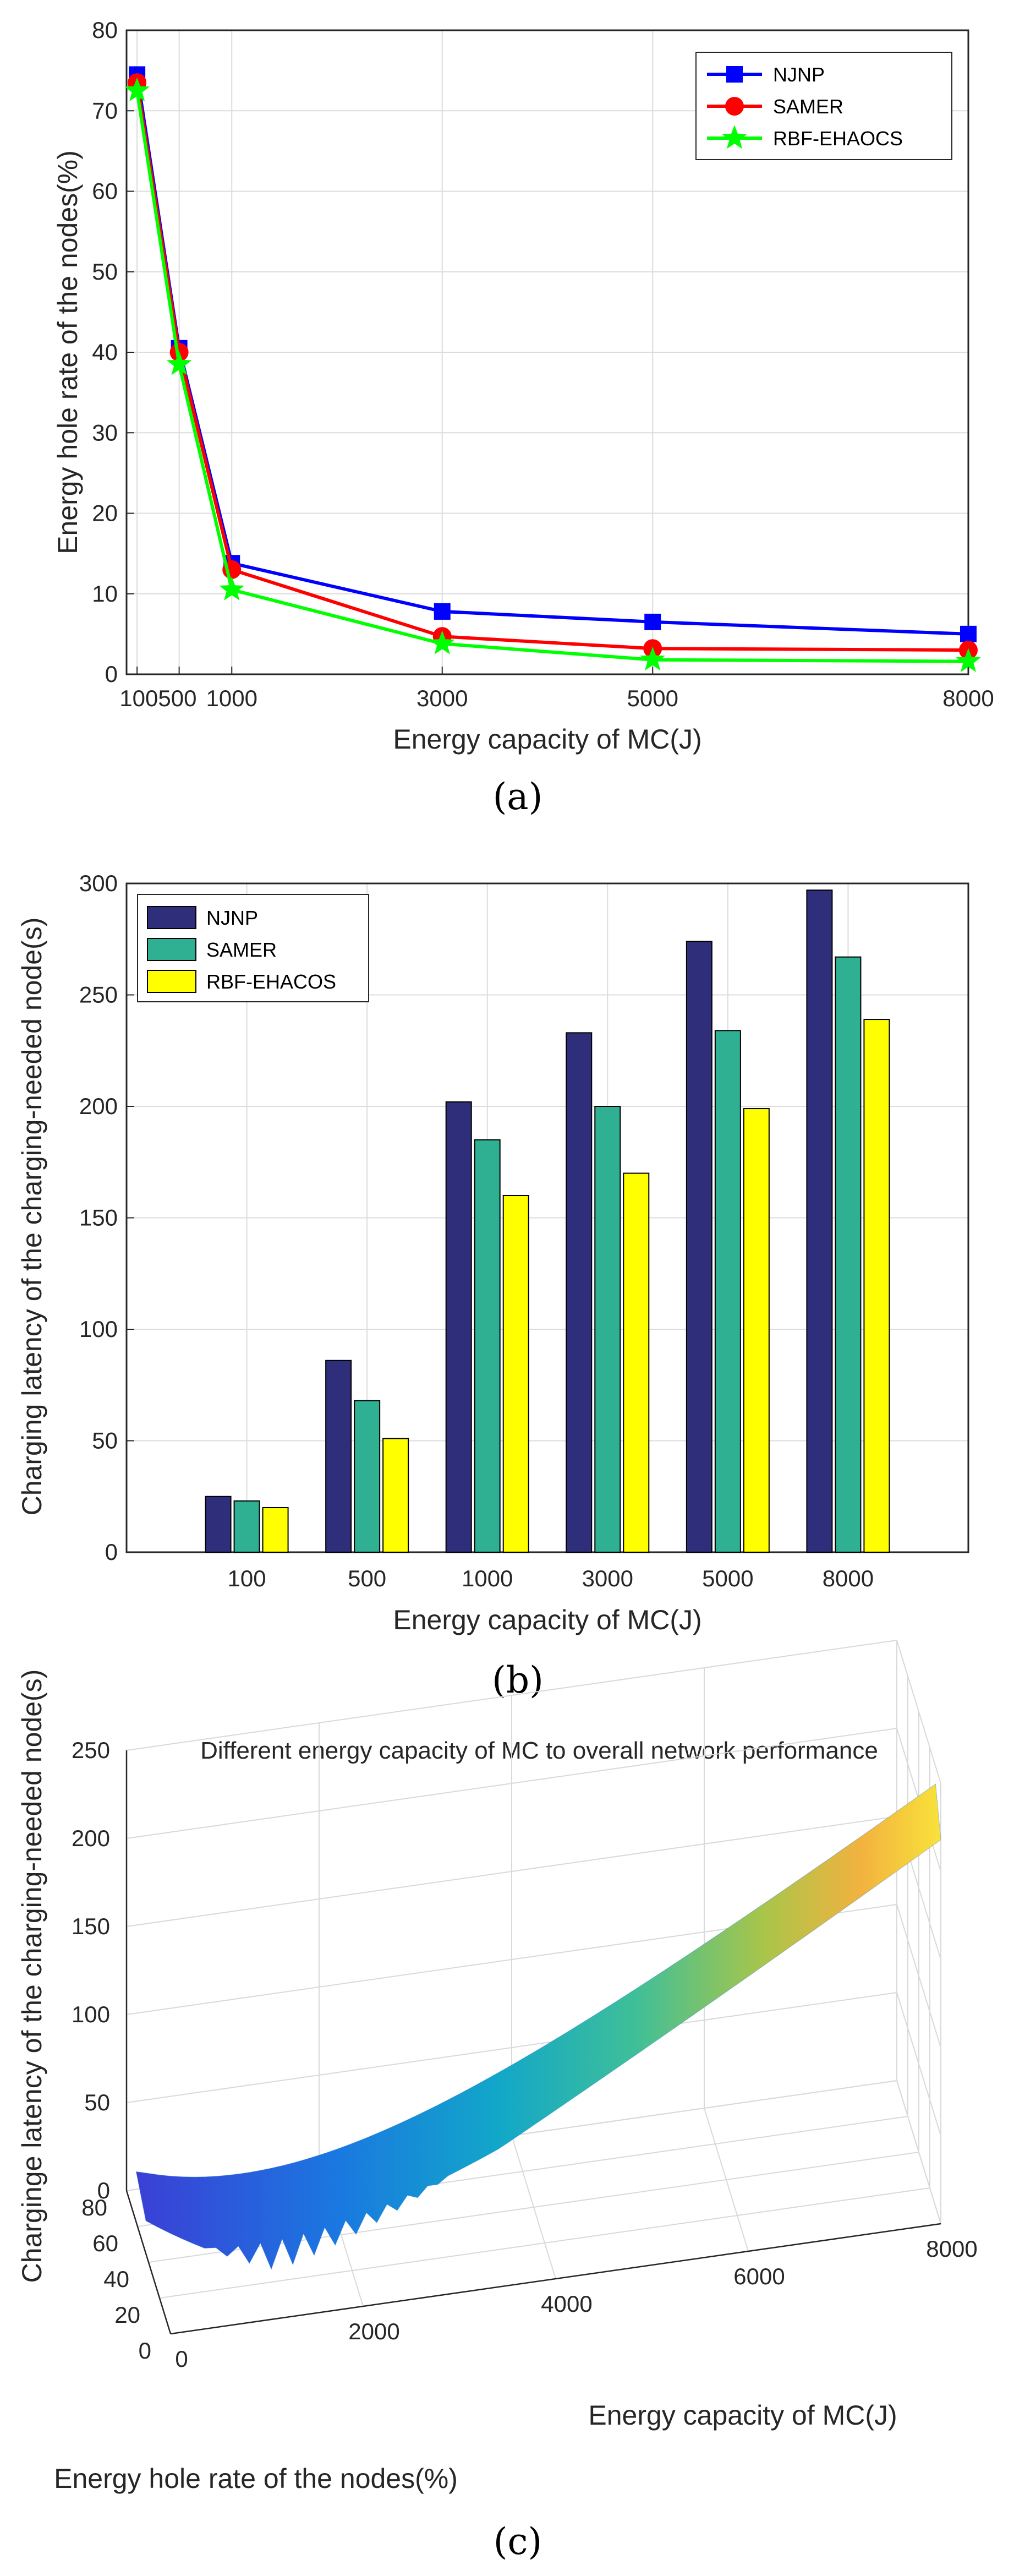 The width and height of the screenshot is (1036, 2576). What do you see at coordinates (67, 352) in the screenshot?
I see `y-axis-label-a: Energy hole rate of the nodes(%)` at bounding box center [67, 352].